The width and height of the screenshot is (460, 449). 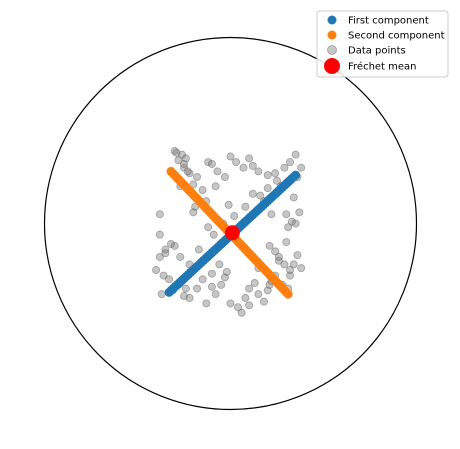 What do you see at coordinates (382, 67) in the screenshot?
I see `legend-label-frechet-mean: Fréchet mean` at bounding box center [382, 67].